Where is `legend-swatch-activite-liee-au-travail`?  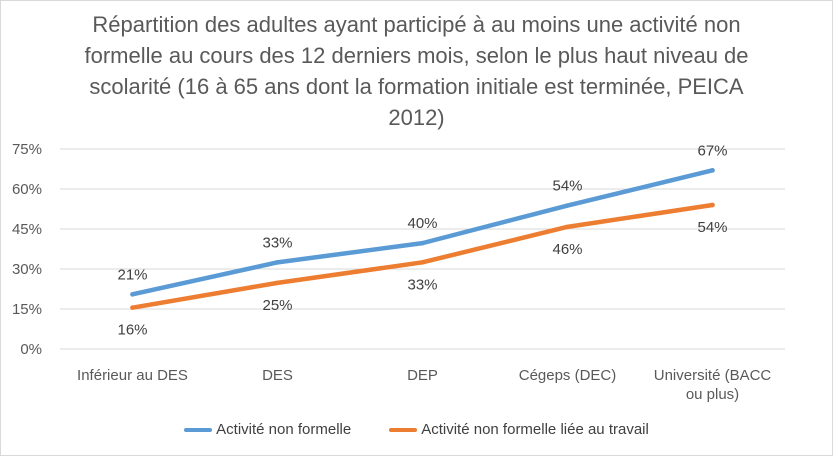 legend-swatch-activite-liee-au-travail is located at coordinates (403, 429).